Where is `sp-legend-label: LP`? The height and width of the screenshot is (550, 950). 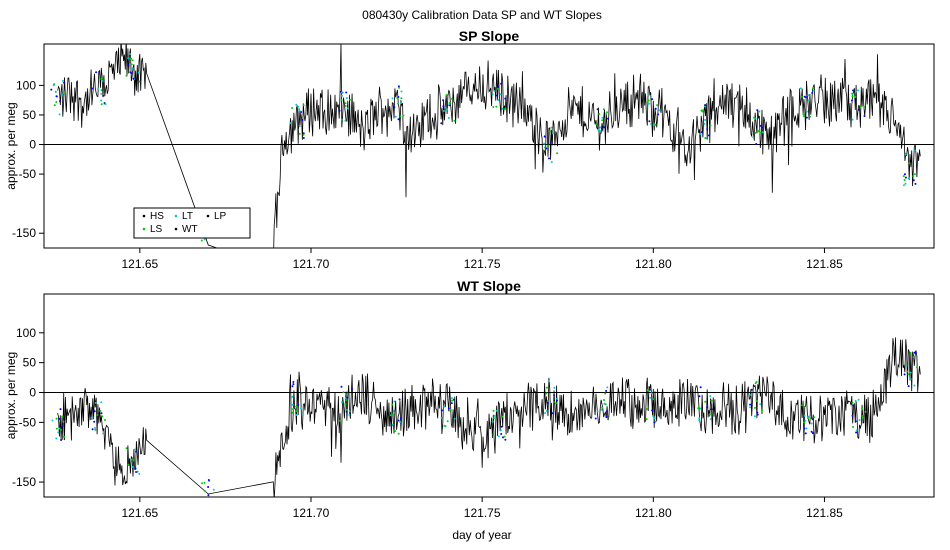 sp-legend-label: LP is located at coordinates (220, 216).